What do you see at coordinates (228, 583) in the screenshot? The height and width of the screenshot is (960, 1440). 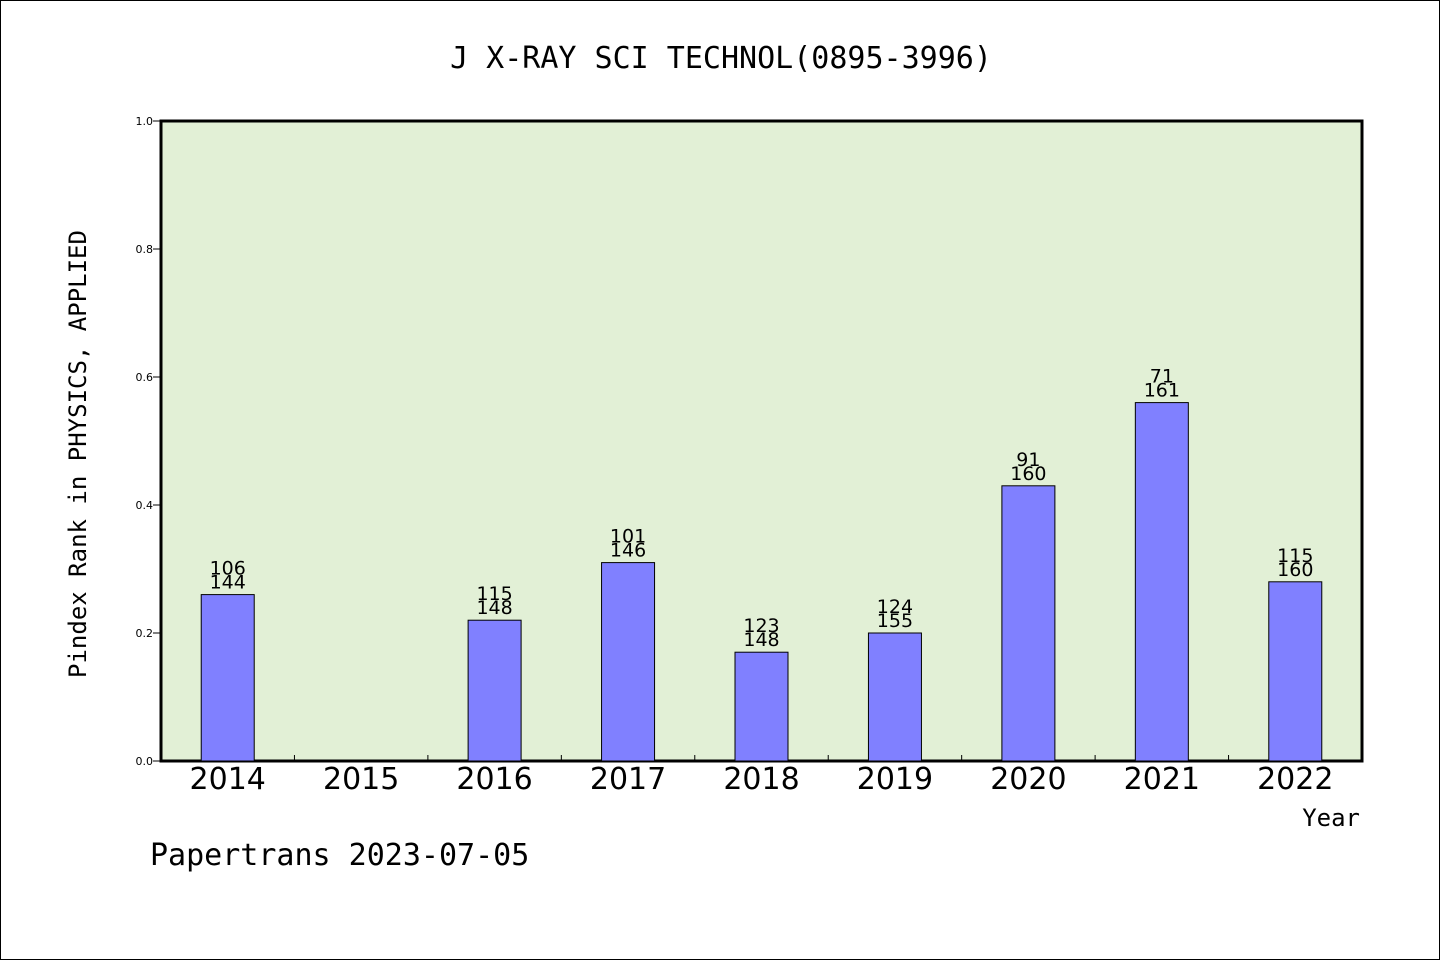 I see `bar-total-label: 144` at bounding box center [228, 583].